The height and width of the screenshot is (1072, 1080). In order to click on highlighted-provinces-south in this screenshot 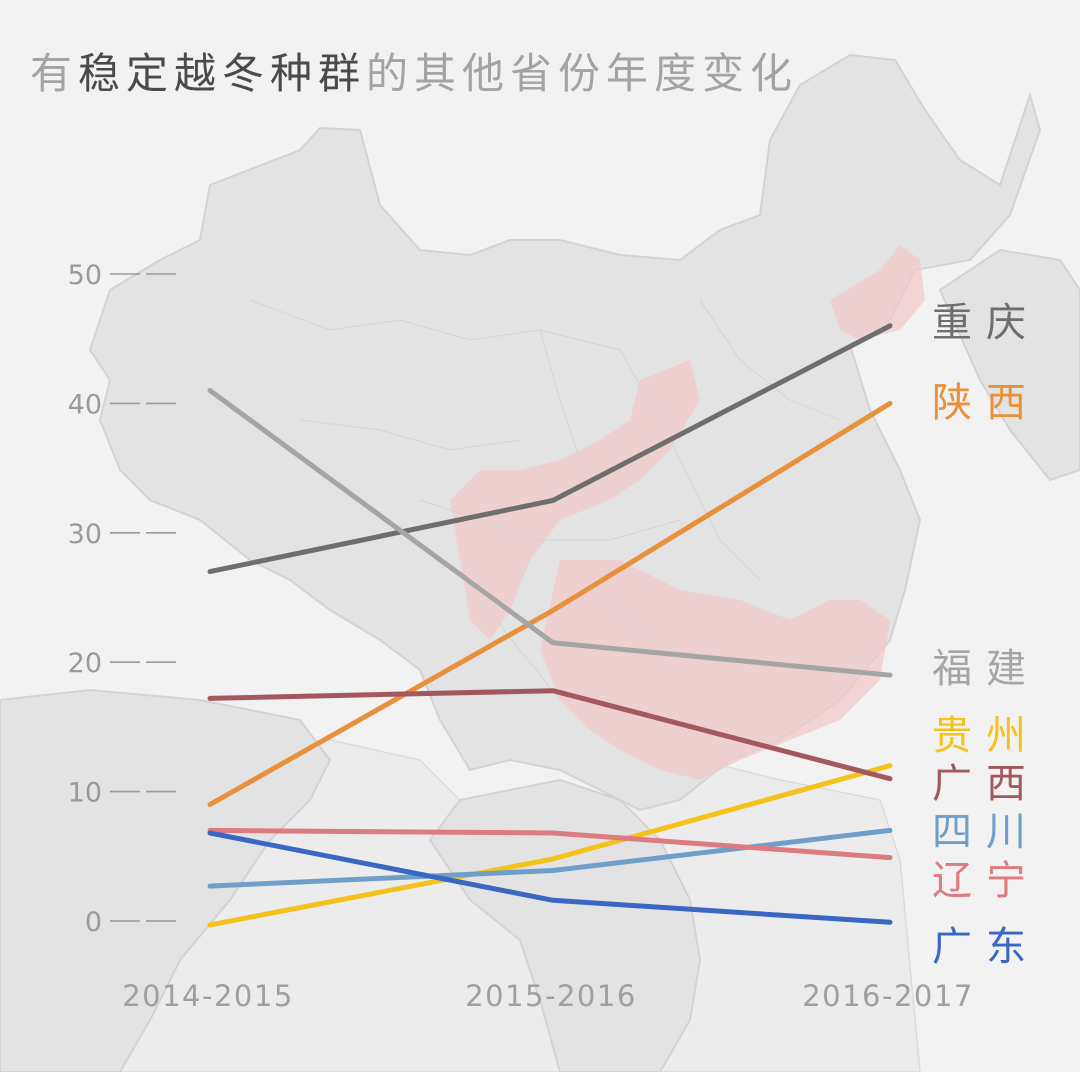, I will do `click(715, 670)`.